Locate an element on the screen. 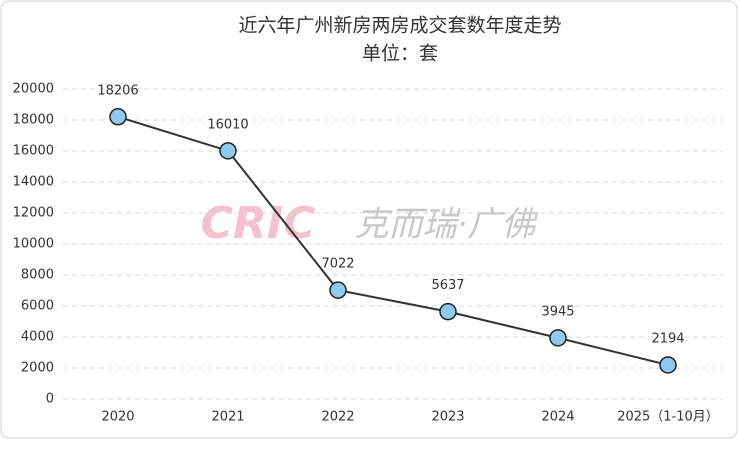 The height and width of the screenshot is (449, 740). data-label: 18206 is located at coordinates (117, 90).